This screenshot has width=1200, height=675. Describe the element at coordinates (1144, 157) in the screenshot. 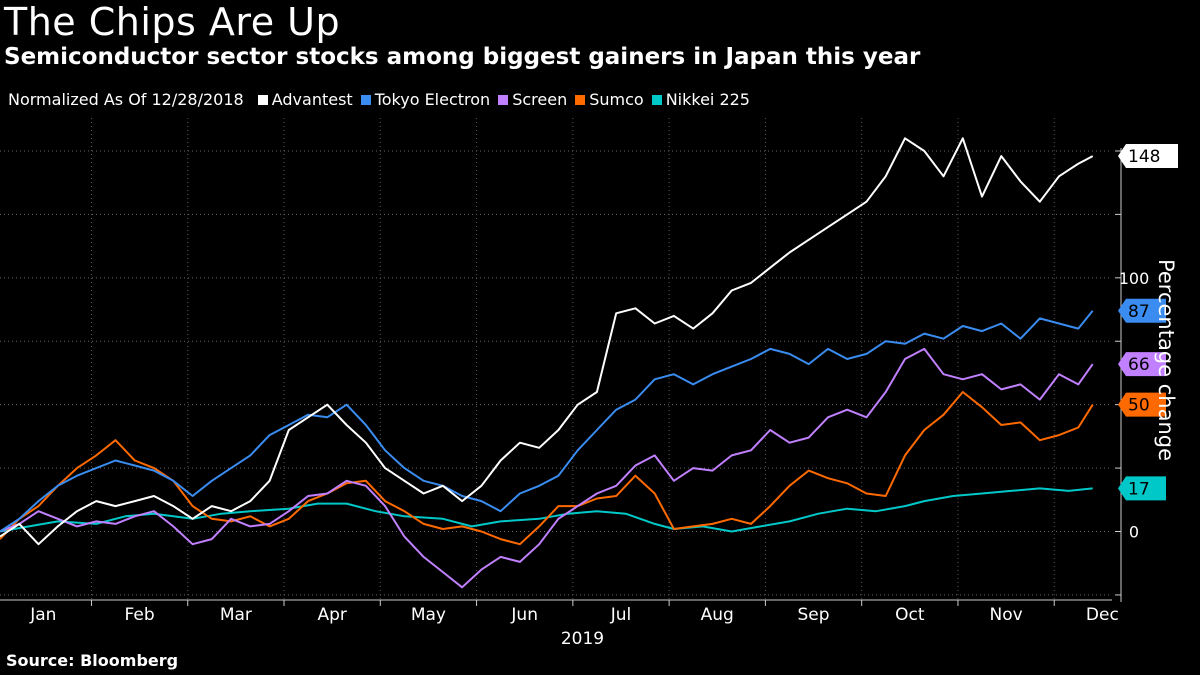

I see `last-value-label-advantest: 148` at that location.